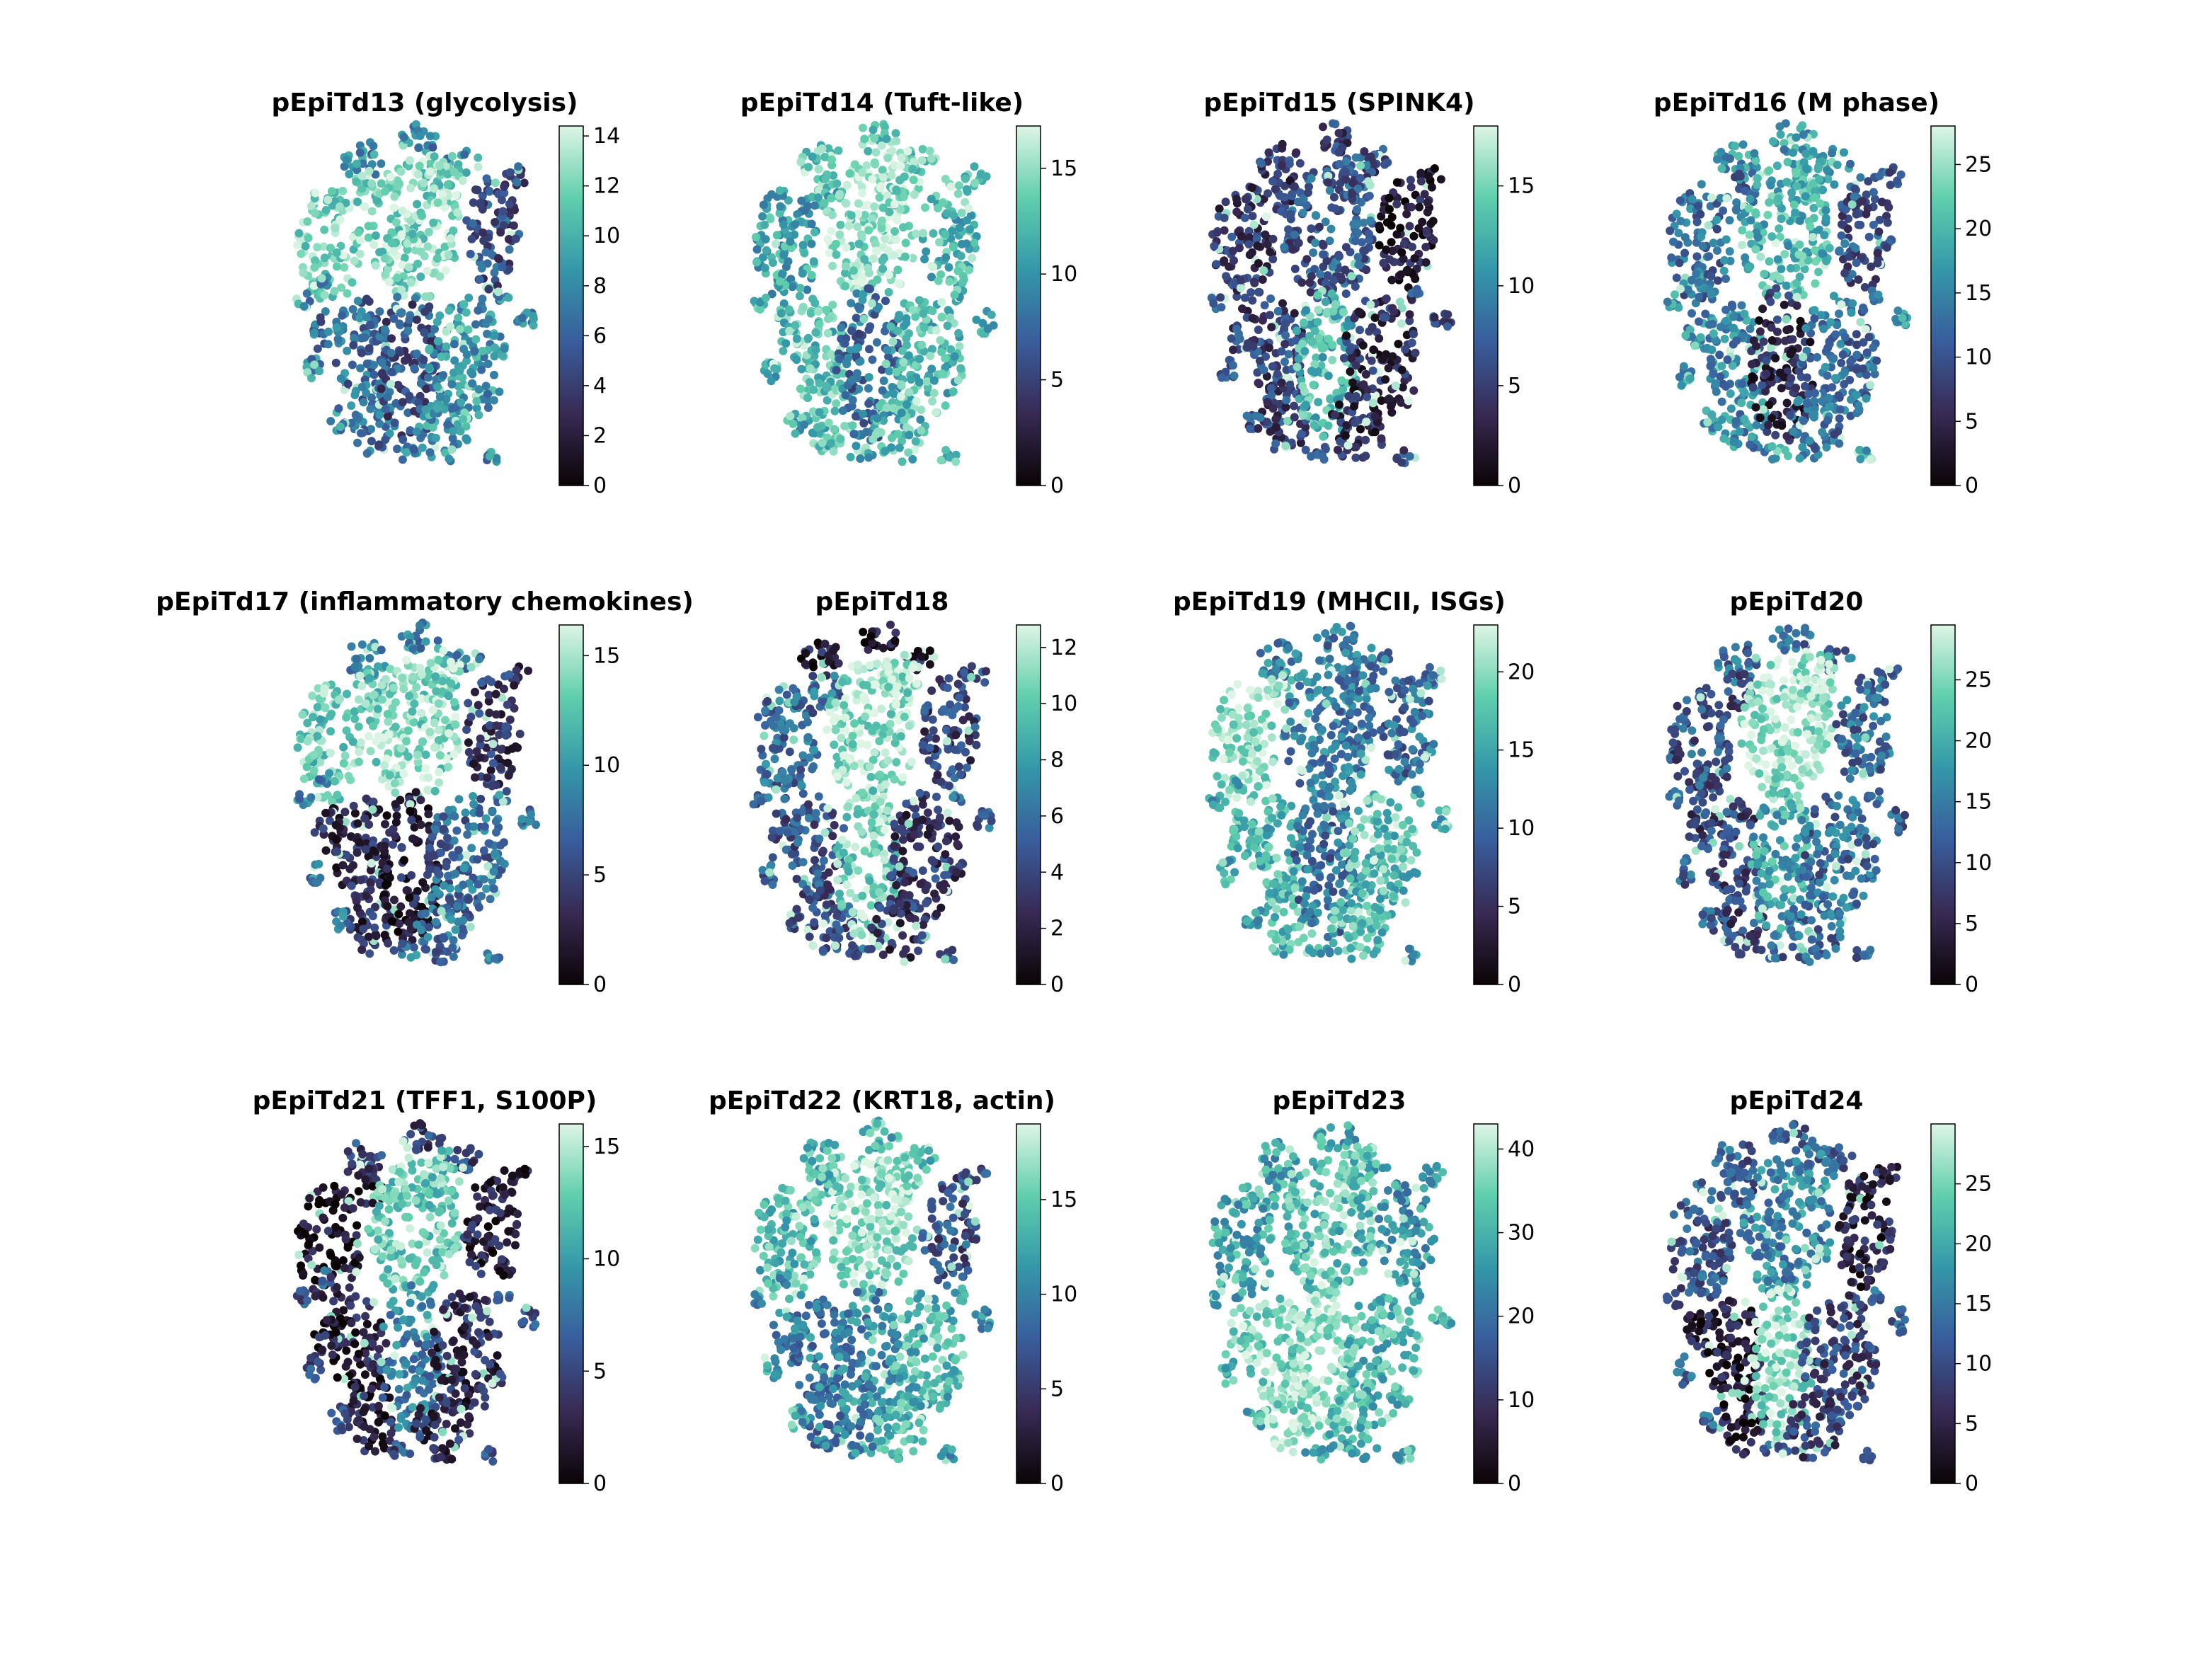 This screenshot has width=2212, height=1659. What do you see at coordinates (1521, 286) in the screenshot?
I see `colorbar-tick-label: 10` at bounding box center [1521, 286].